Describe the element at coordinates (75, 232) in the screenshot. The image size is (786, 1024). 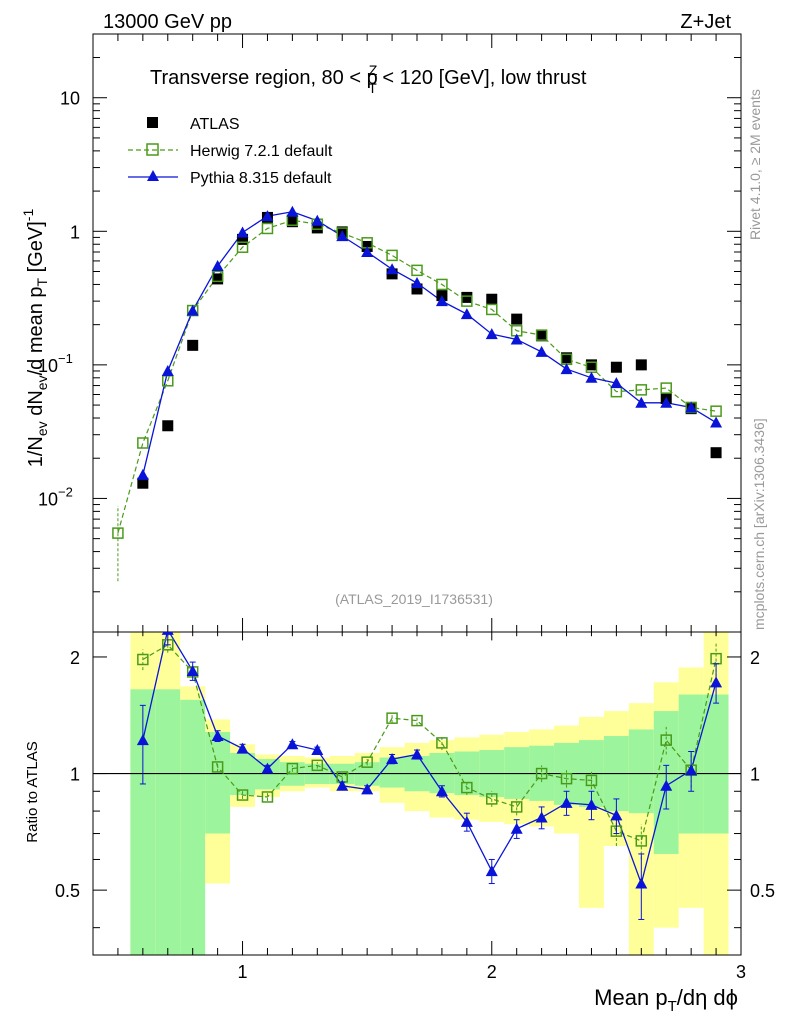
I see `y-tick-label-main: 1` at that location.